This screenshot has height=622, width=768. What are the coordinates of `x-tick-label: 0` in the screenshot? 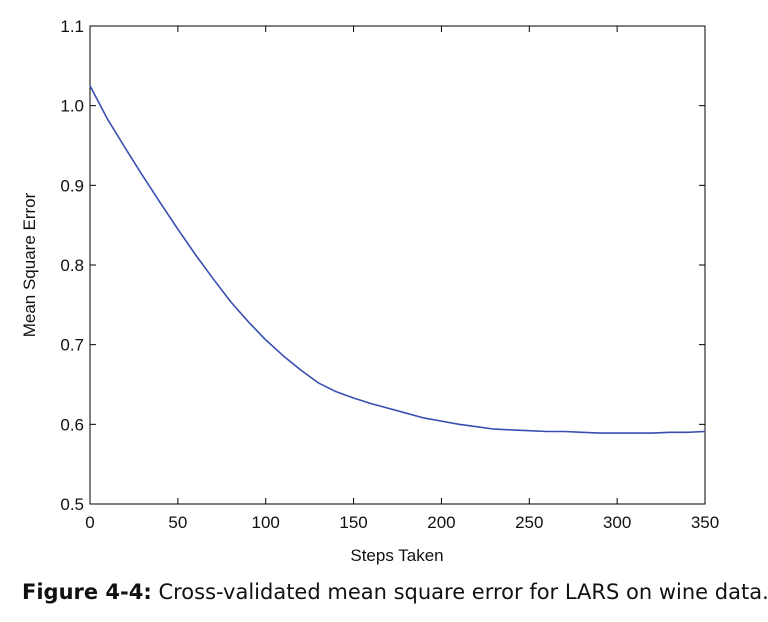 It's located at (89, 522).